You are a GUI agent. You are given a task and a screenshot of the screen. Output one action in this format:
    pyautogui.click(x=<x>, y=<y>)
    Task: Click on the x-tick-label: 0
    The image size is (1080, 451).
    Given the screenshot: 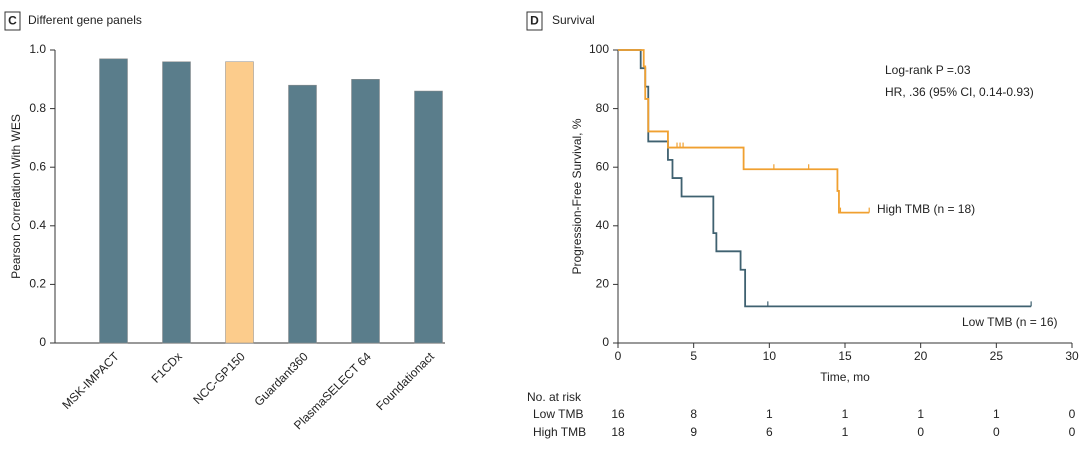 What is the action you would take?
    pyautogui.click(x=618, y=356)
    